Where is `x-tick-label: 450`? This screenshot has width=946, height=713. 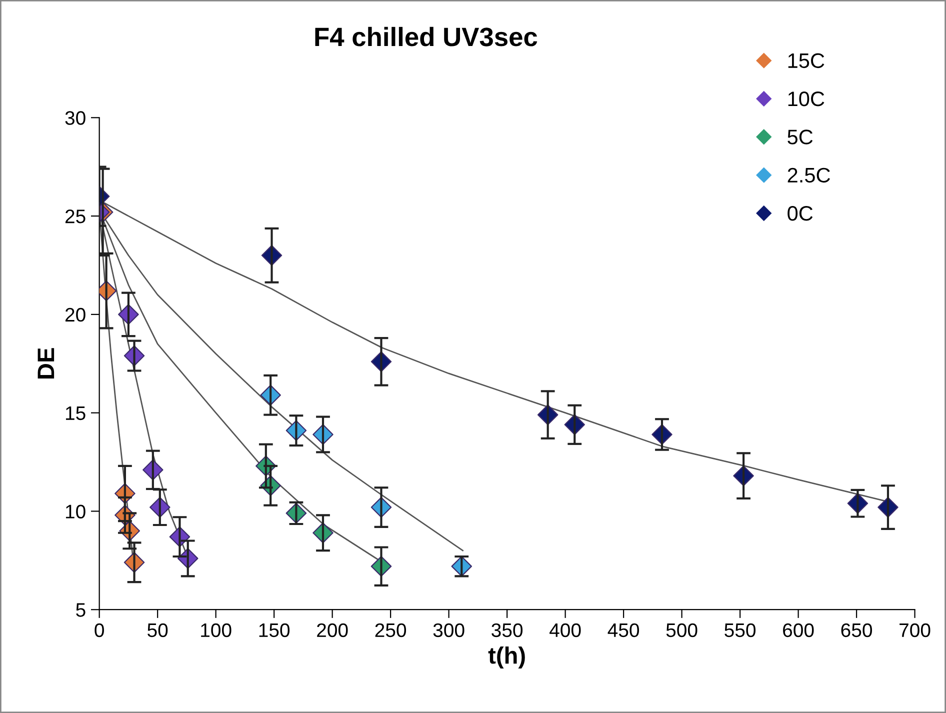 x-tick-label: 450 is located at coordinates (624, 630).